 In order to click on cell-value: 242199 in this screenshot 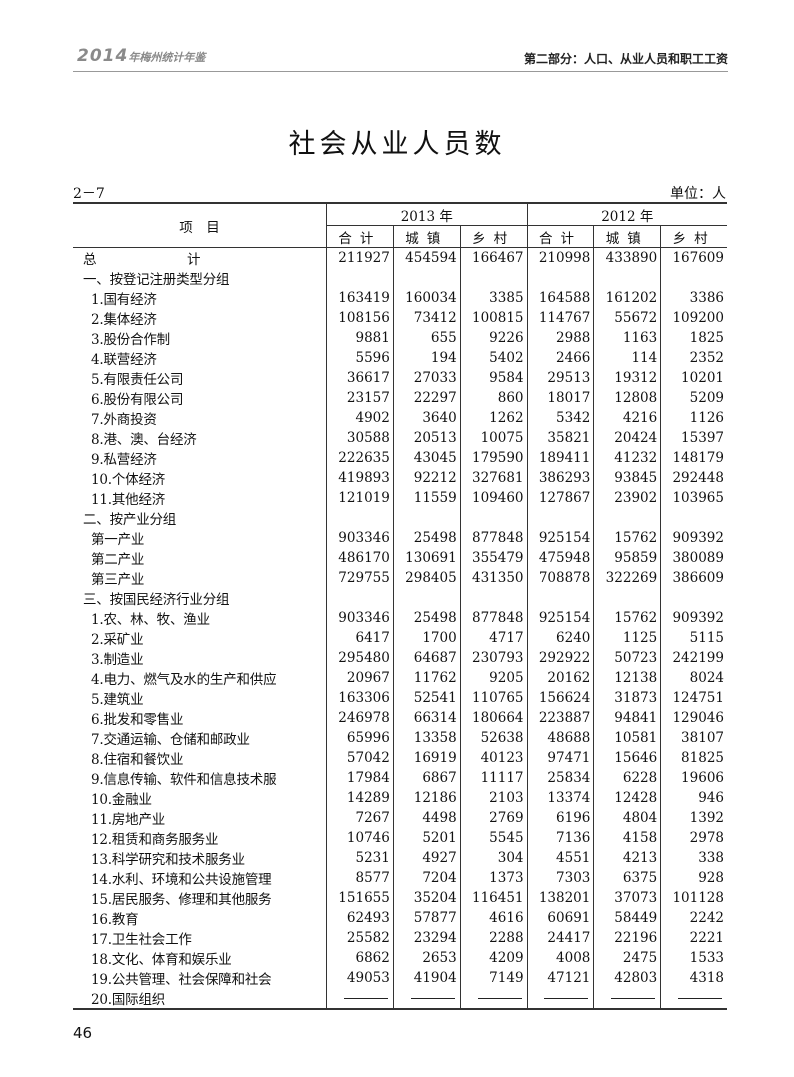, I will do `click(693, 658)`.